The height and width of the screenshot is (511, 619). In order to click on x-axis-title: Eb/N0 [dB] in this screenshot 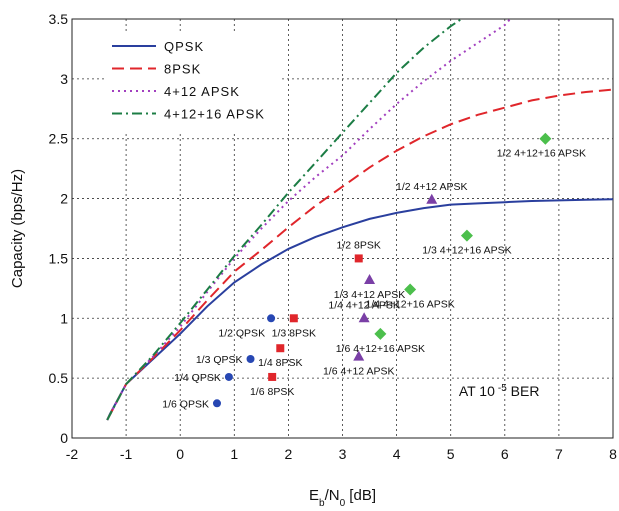, I will do `click(342, 498)`.